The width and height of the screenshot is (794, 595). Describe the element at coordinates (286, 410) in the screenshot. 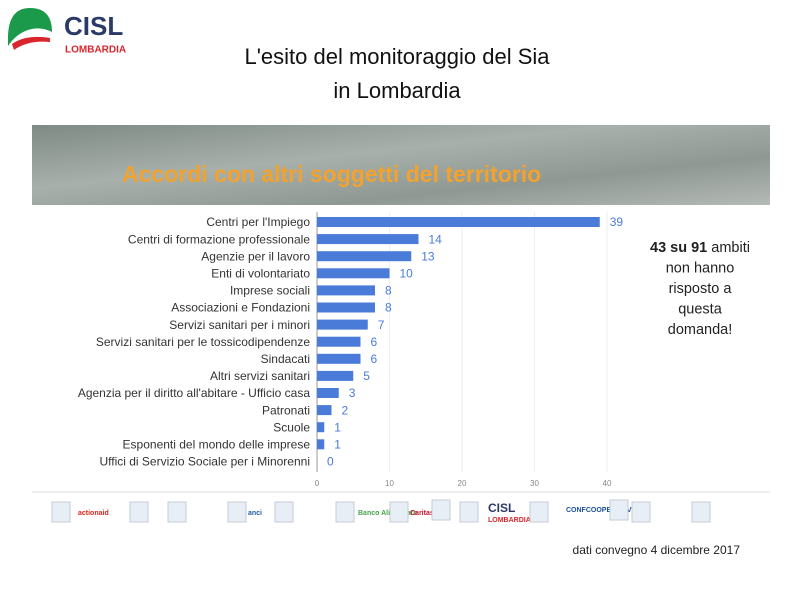

I see `y-tick-label: Patronati` at that location.